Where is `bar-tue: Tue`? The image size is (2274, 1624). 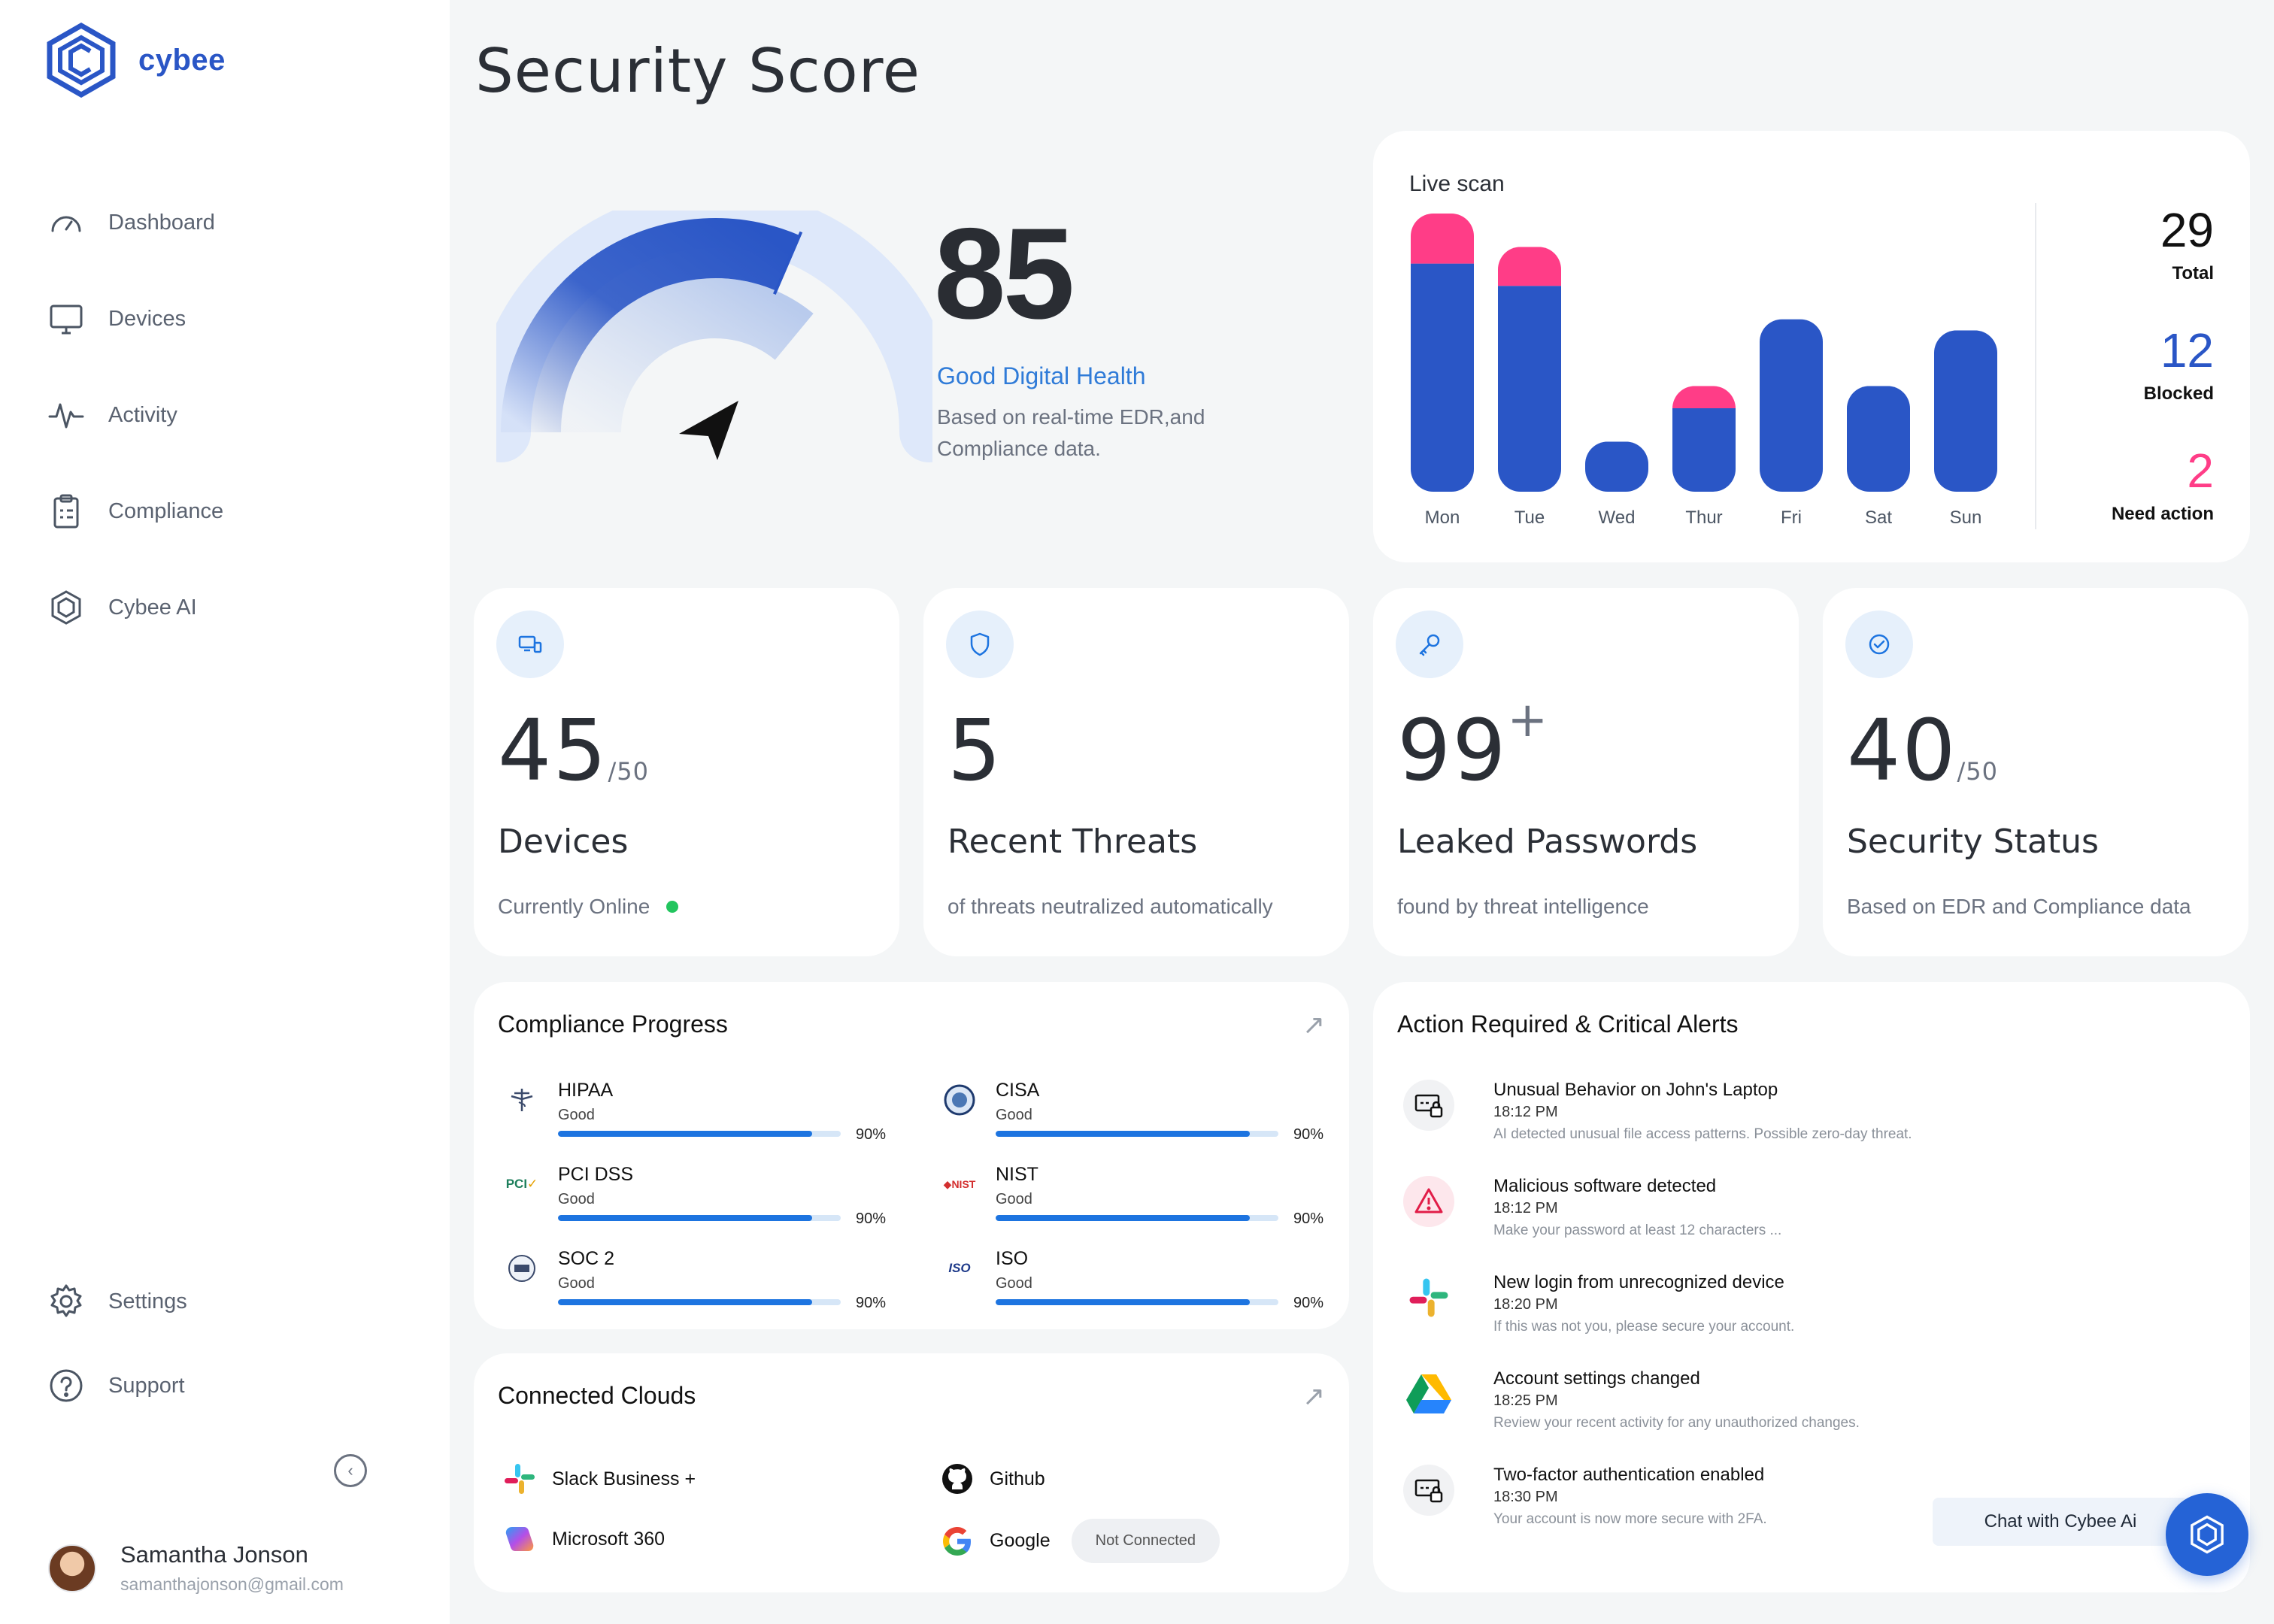
bar-tue: Tue is located at coordinates (1529, 387).